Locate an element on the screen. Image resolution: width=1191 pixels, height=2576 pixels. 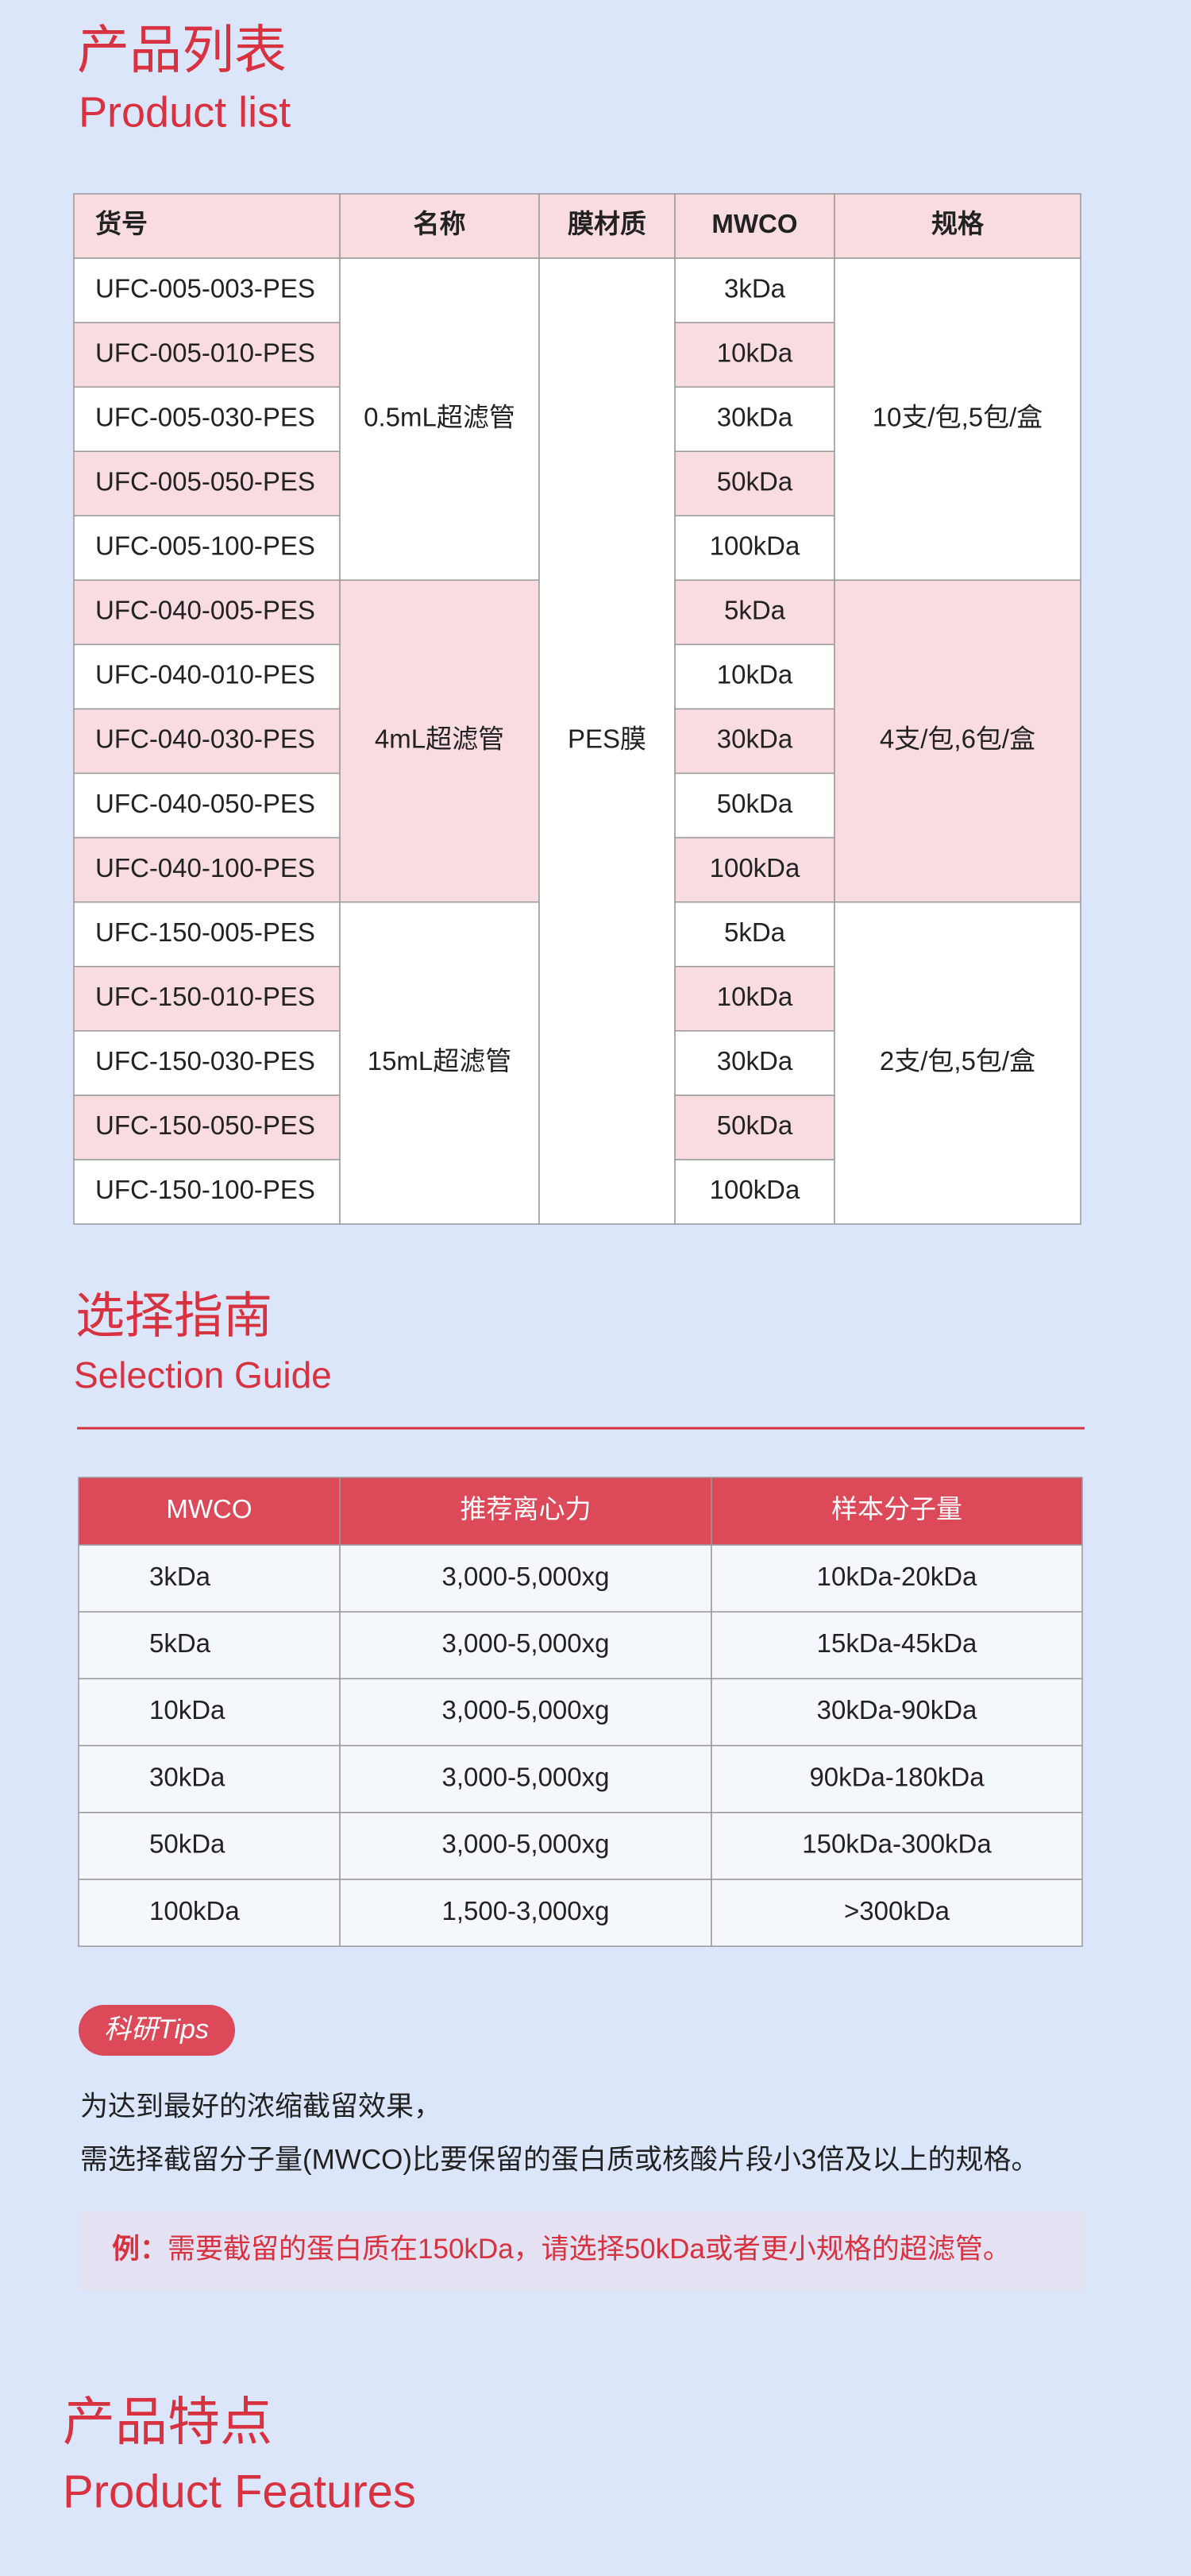
section-title: 产品列表 is located at coordinates (182, 49).